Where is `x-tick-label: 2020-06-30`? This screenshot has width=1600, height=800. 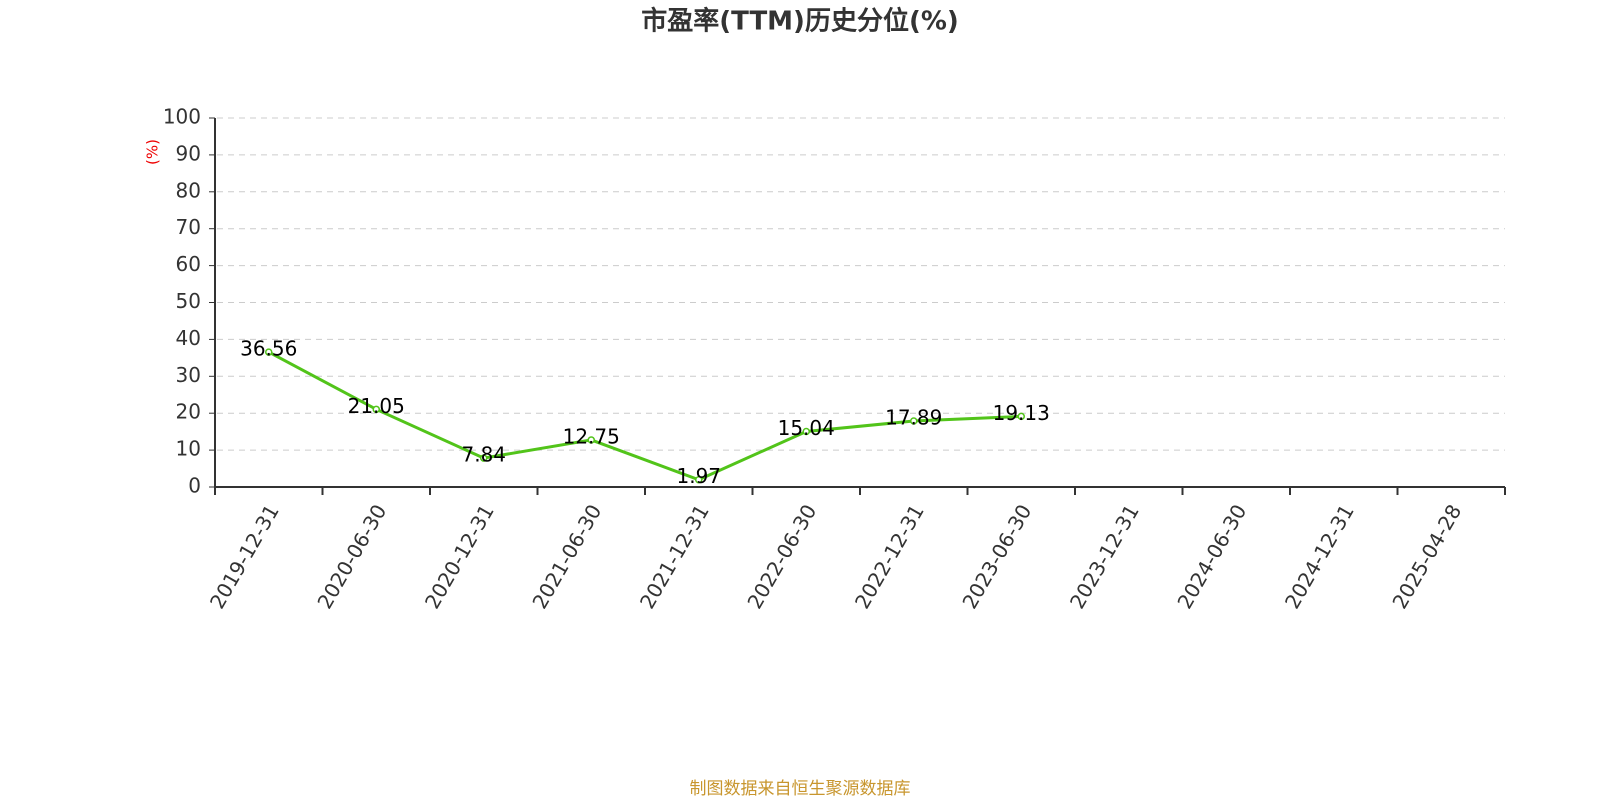 x-tick-label: 2020-06-30 is located at coordinates (351, 556).